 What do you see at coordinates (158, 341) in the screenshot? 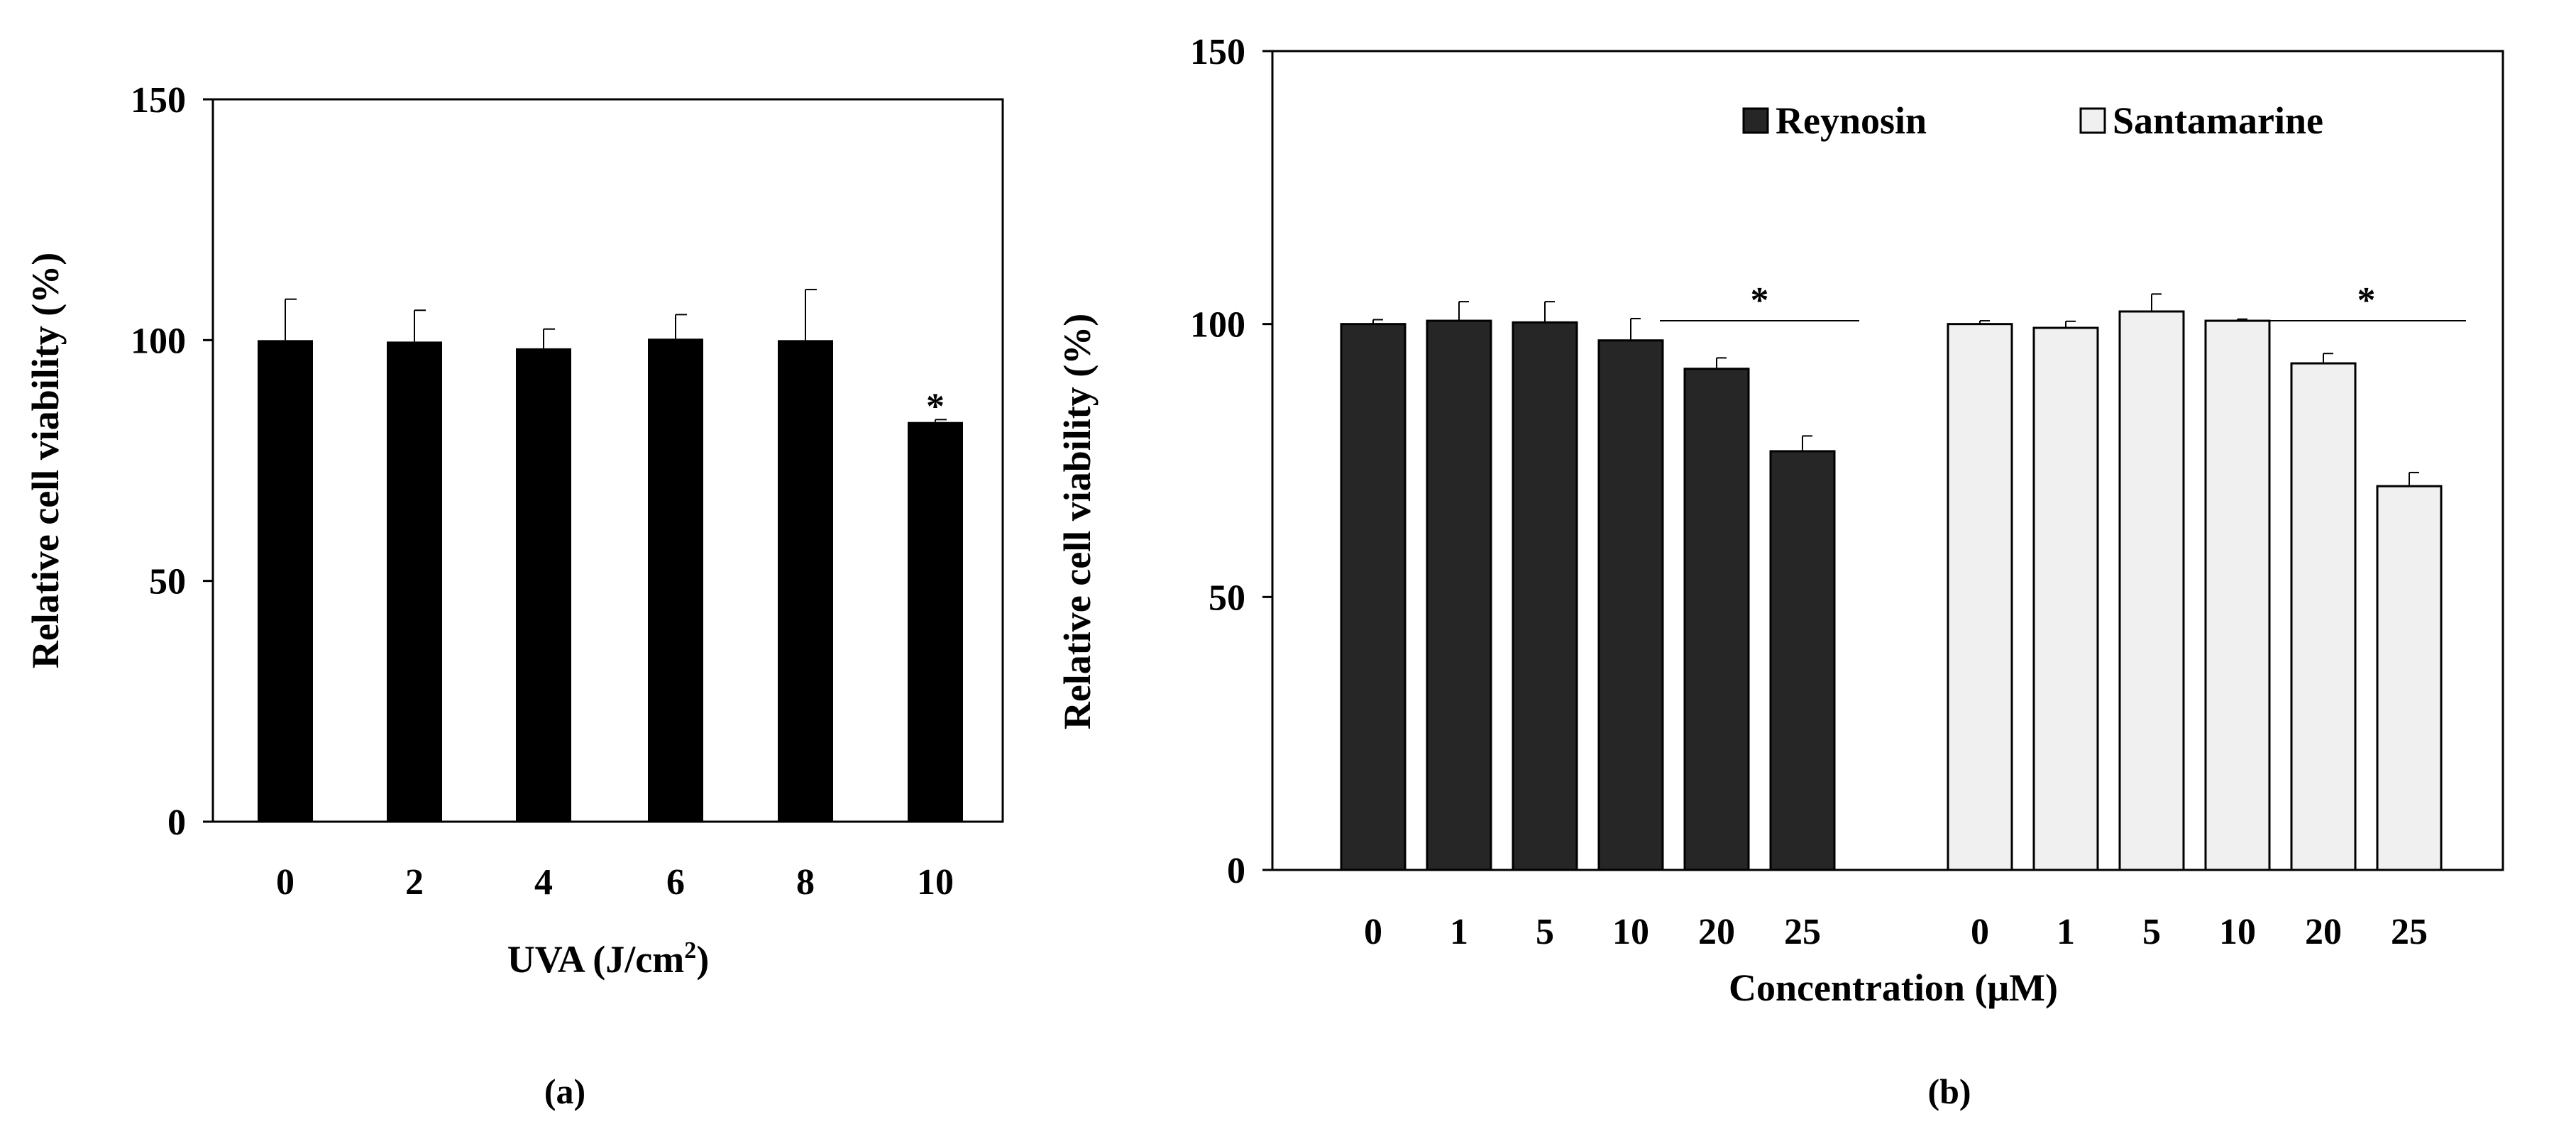
I see `panel-a-y-tick-label: 100` at bounding box center [158, 341].